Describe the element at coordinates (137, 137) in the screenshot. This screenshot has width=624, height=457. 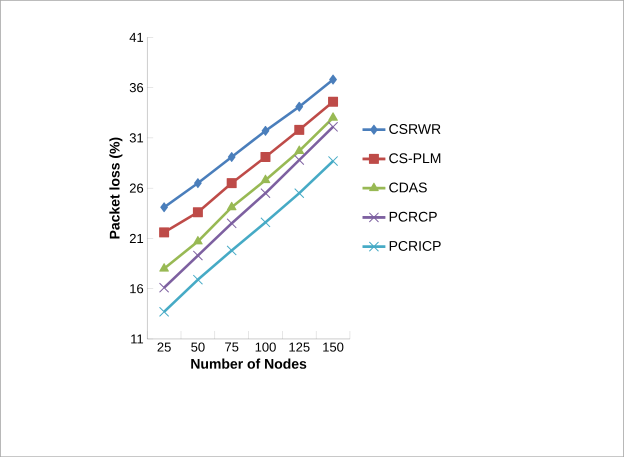
I see `y-tick-label: 31` at that location.